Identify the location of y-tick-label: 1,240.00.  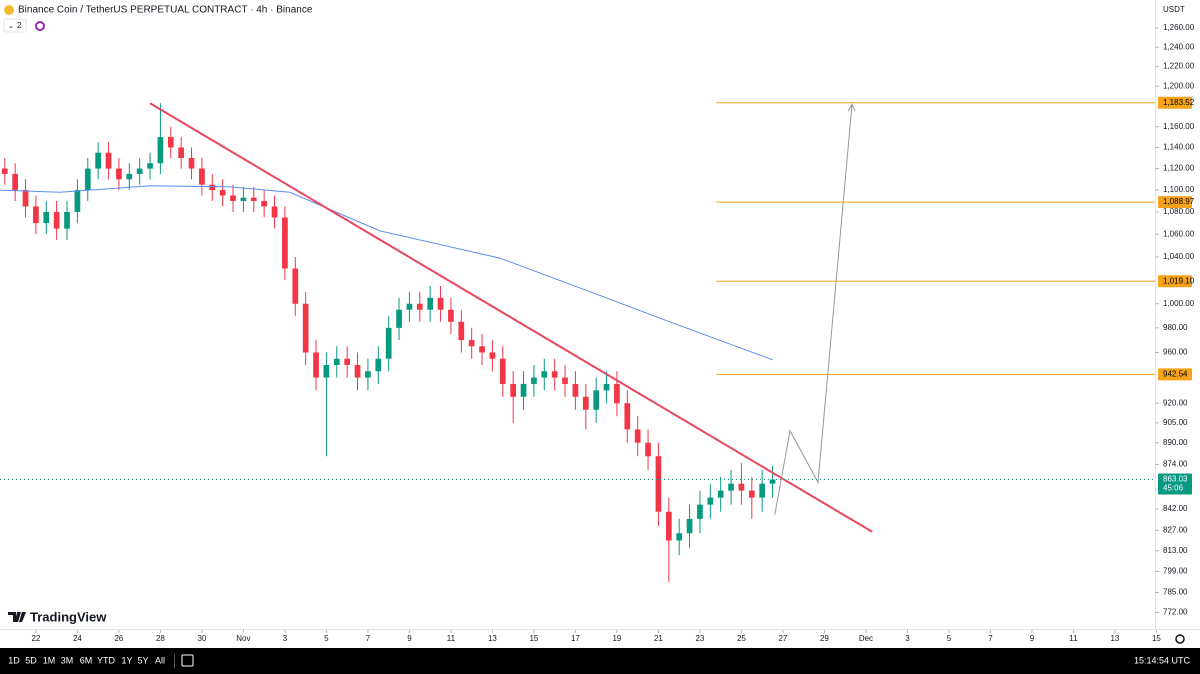
(1179, 46).